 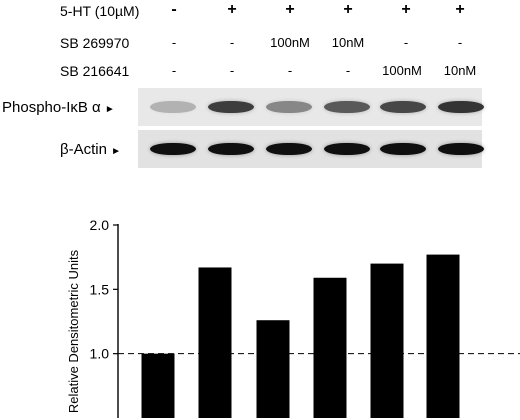 I want to click on cell-5ht-lane-5: +, so click(x=406, y=9).